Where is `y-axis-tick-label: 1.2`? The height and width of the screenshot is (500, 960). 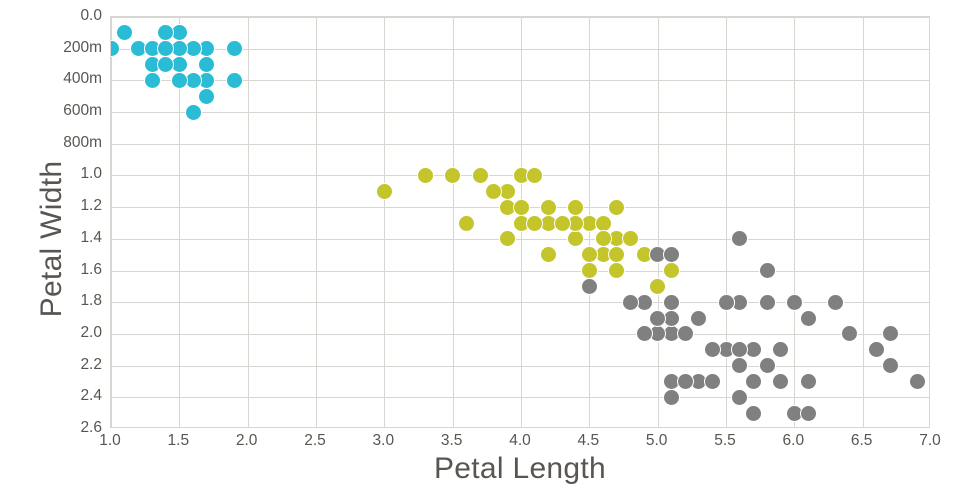
y-axis-tick-label: 1.2 is located at coordinates (91, 206).